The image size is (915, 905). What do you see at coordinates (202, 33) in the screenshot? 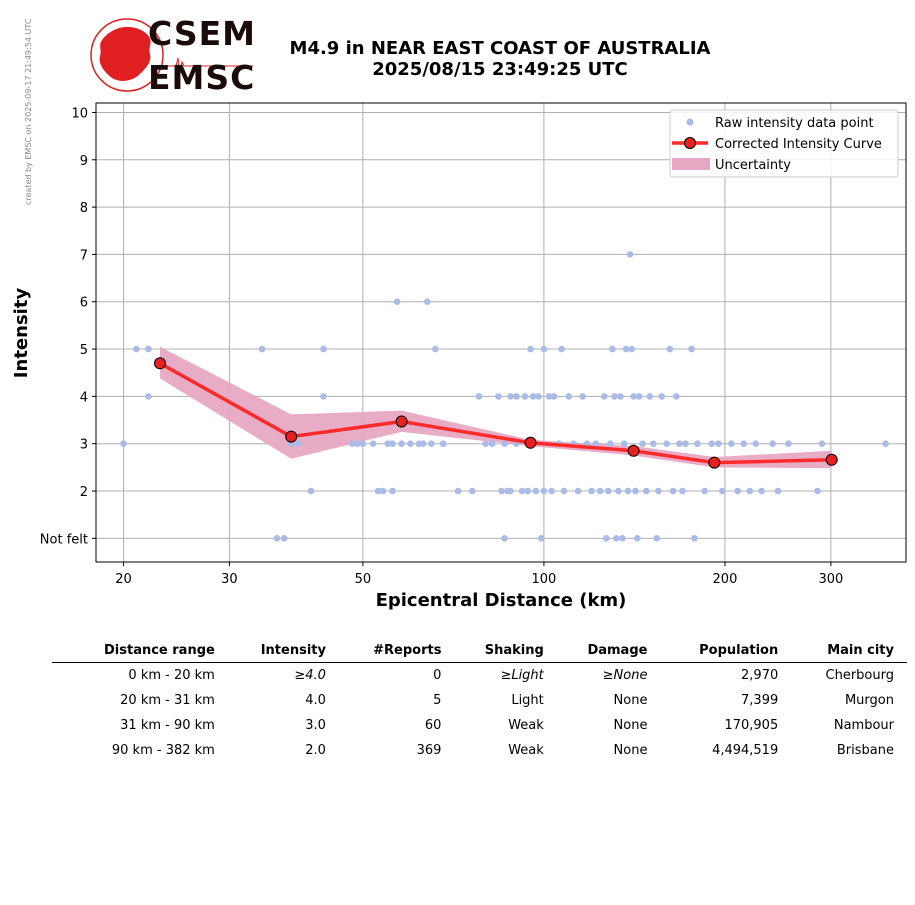
I see `logo-text-csem: CSEM` at bounding box center [202, 33].